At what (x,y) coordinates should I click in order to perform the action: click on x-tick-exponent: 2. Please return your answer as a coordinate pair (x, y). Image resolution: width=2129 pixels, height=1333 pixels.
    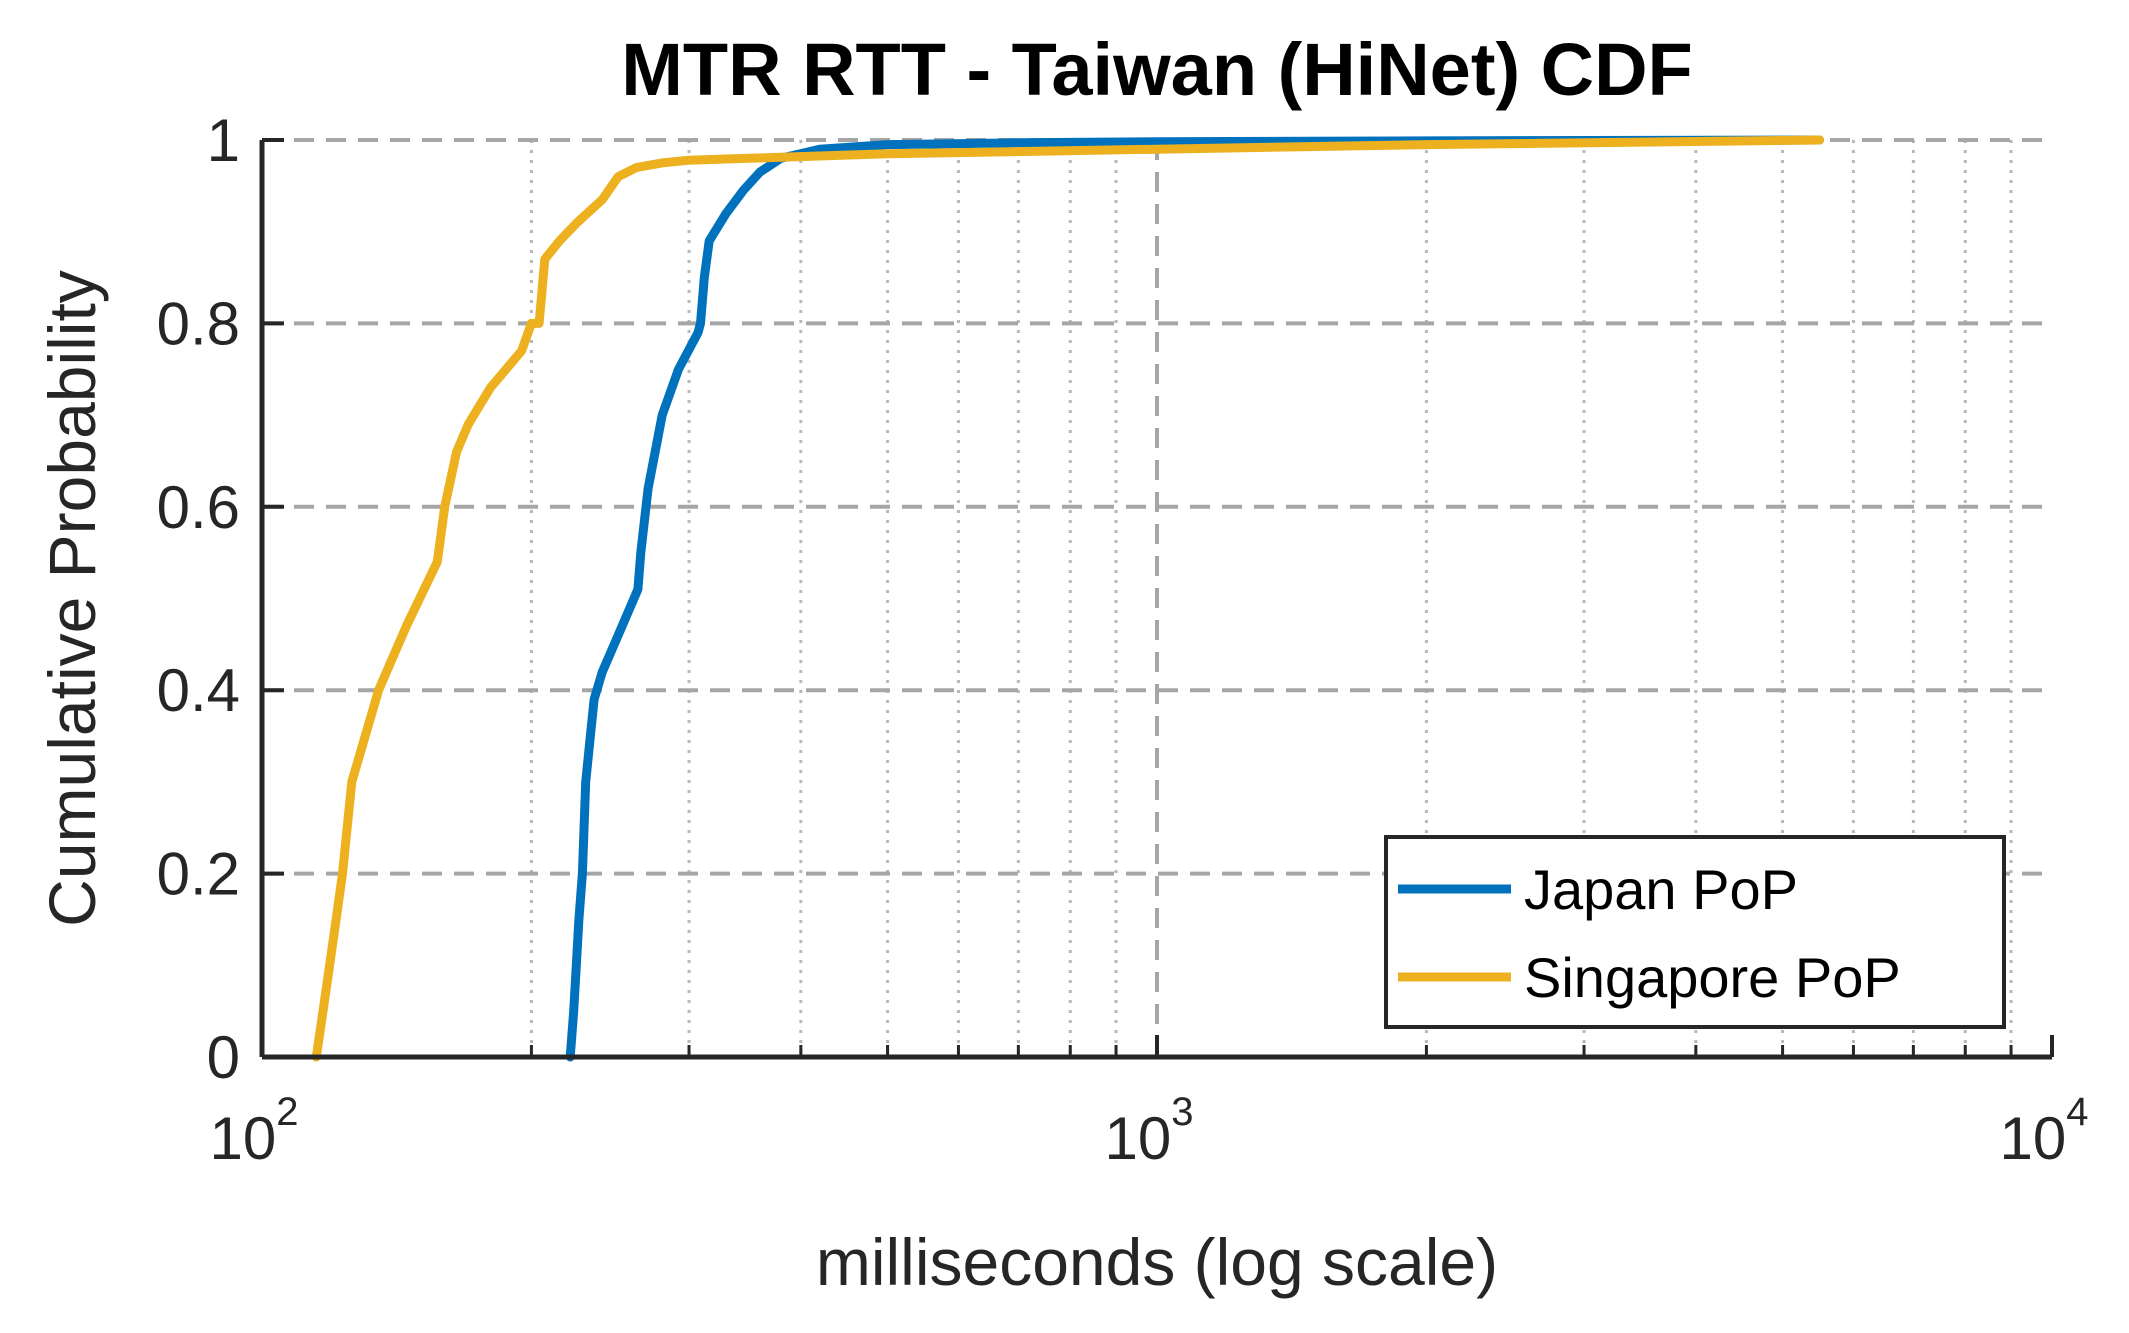
    Looking at the image, I should click on (287, 1112).